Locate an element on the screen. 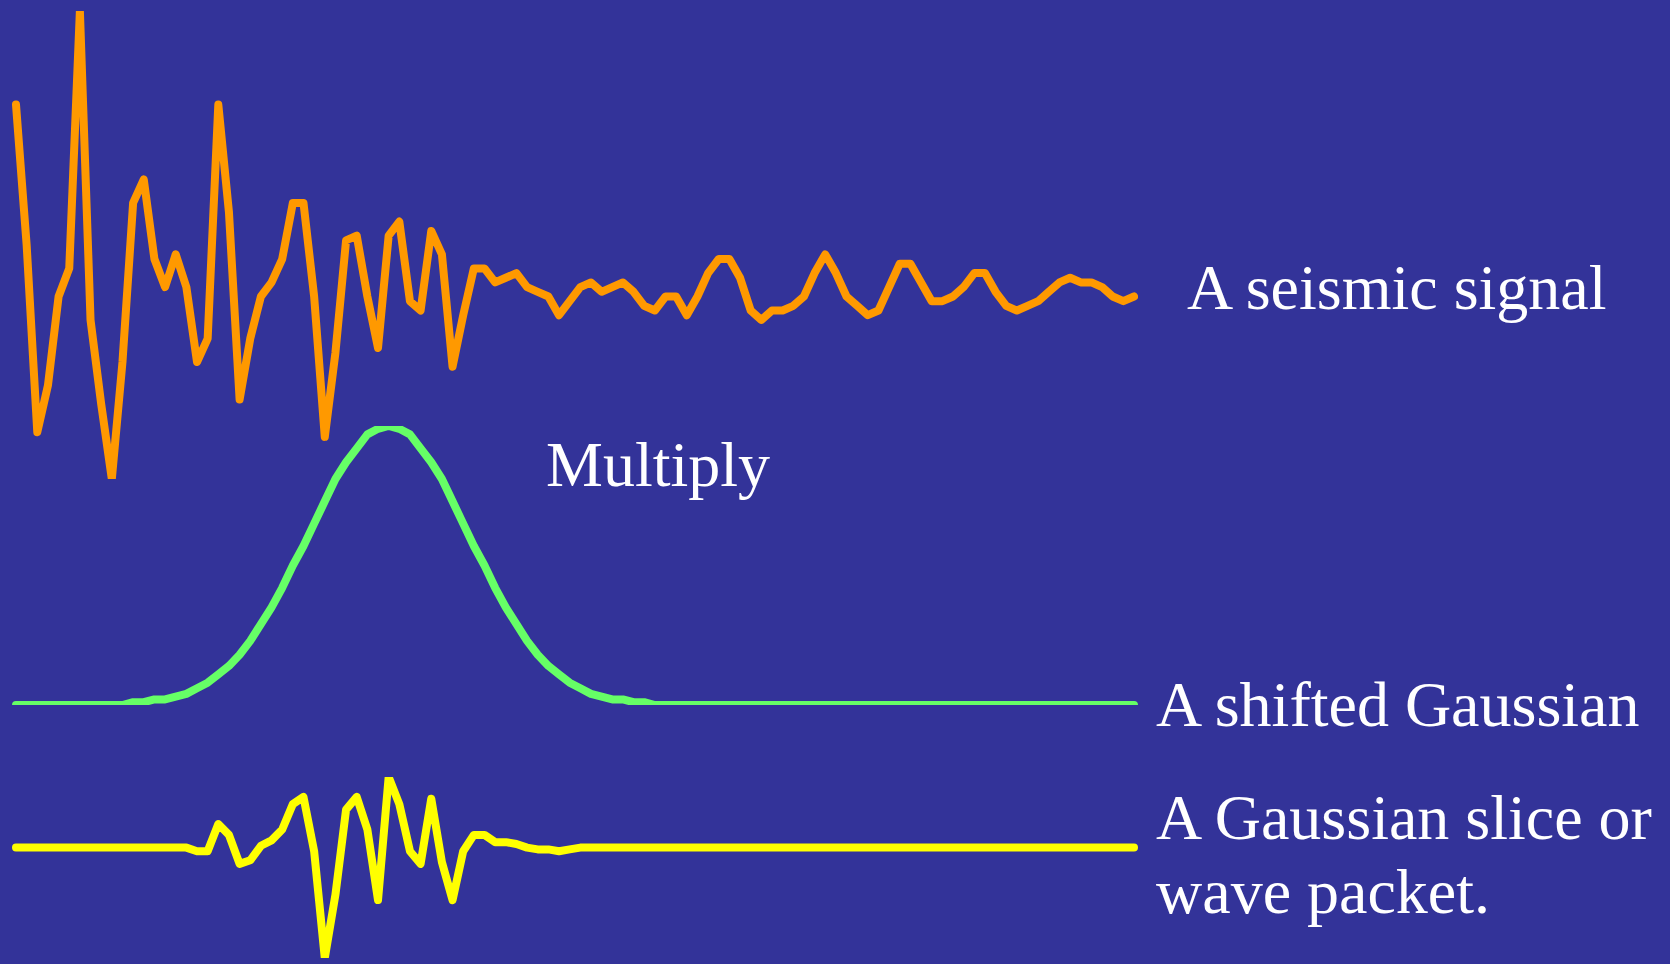  series-label: A Gaussian slice or wave packet. is located at coordinates (1404, 855).